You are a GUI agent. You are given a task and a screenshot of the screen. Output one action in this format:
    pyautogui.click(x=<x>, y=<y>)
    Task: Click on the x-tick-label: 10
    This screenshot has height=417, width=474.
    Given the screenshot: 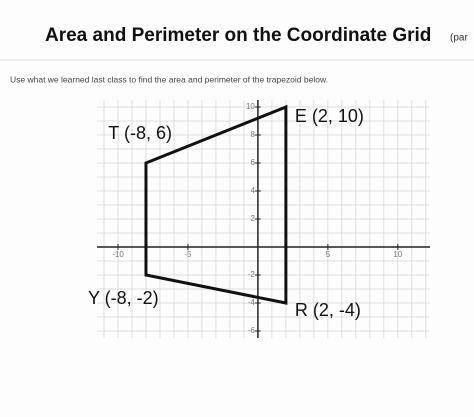 What is the action you would take?
    pyautogui.click(x=397, y=254)
    